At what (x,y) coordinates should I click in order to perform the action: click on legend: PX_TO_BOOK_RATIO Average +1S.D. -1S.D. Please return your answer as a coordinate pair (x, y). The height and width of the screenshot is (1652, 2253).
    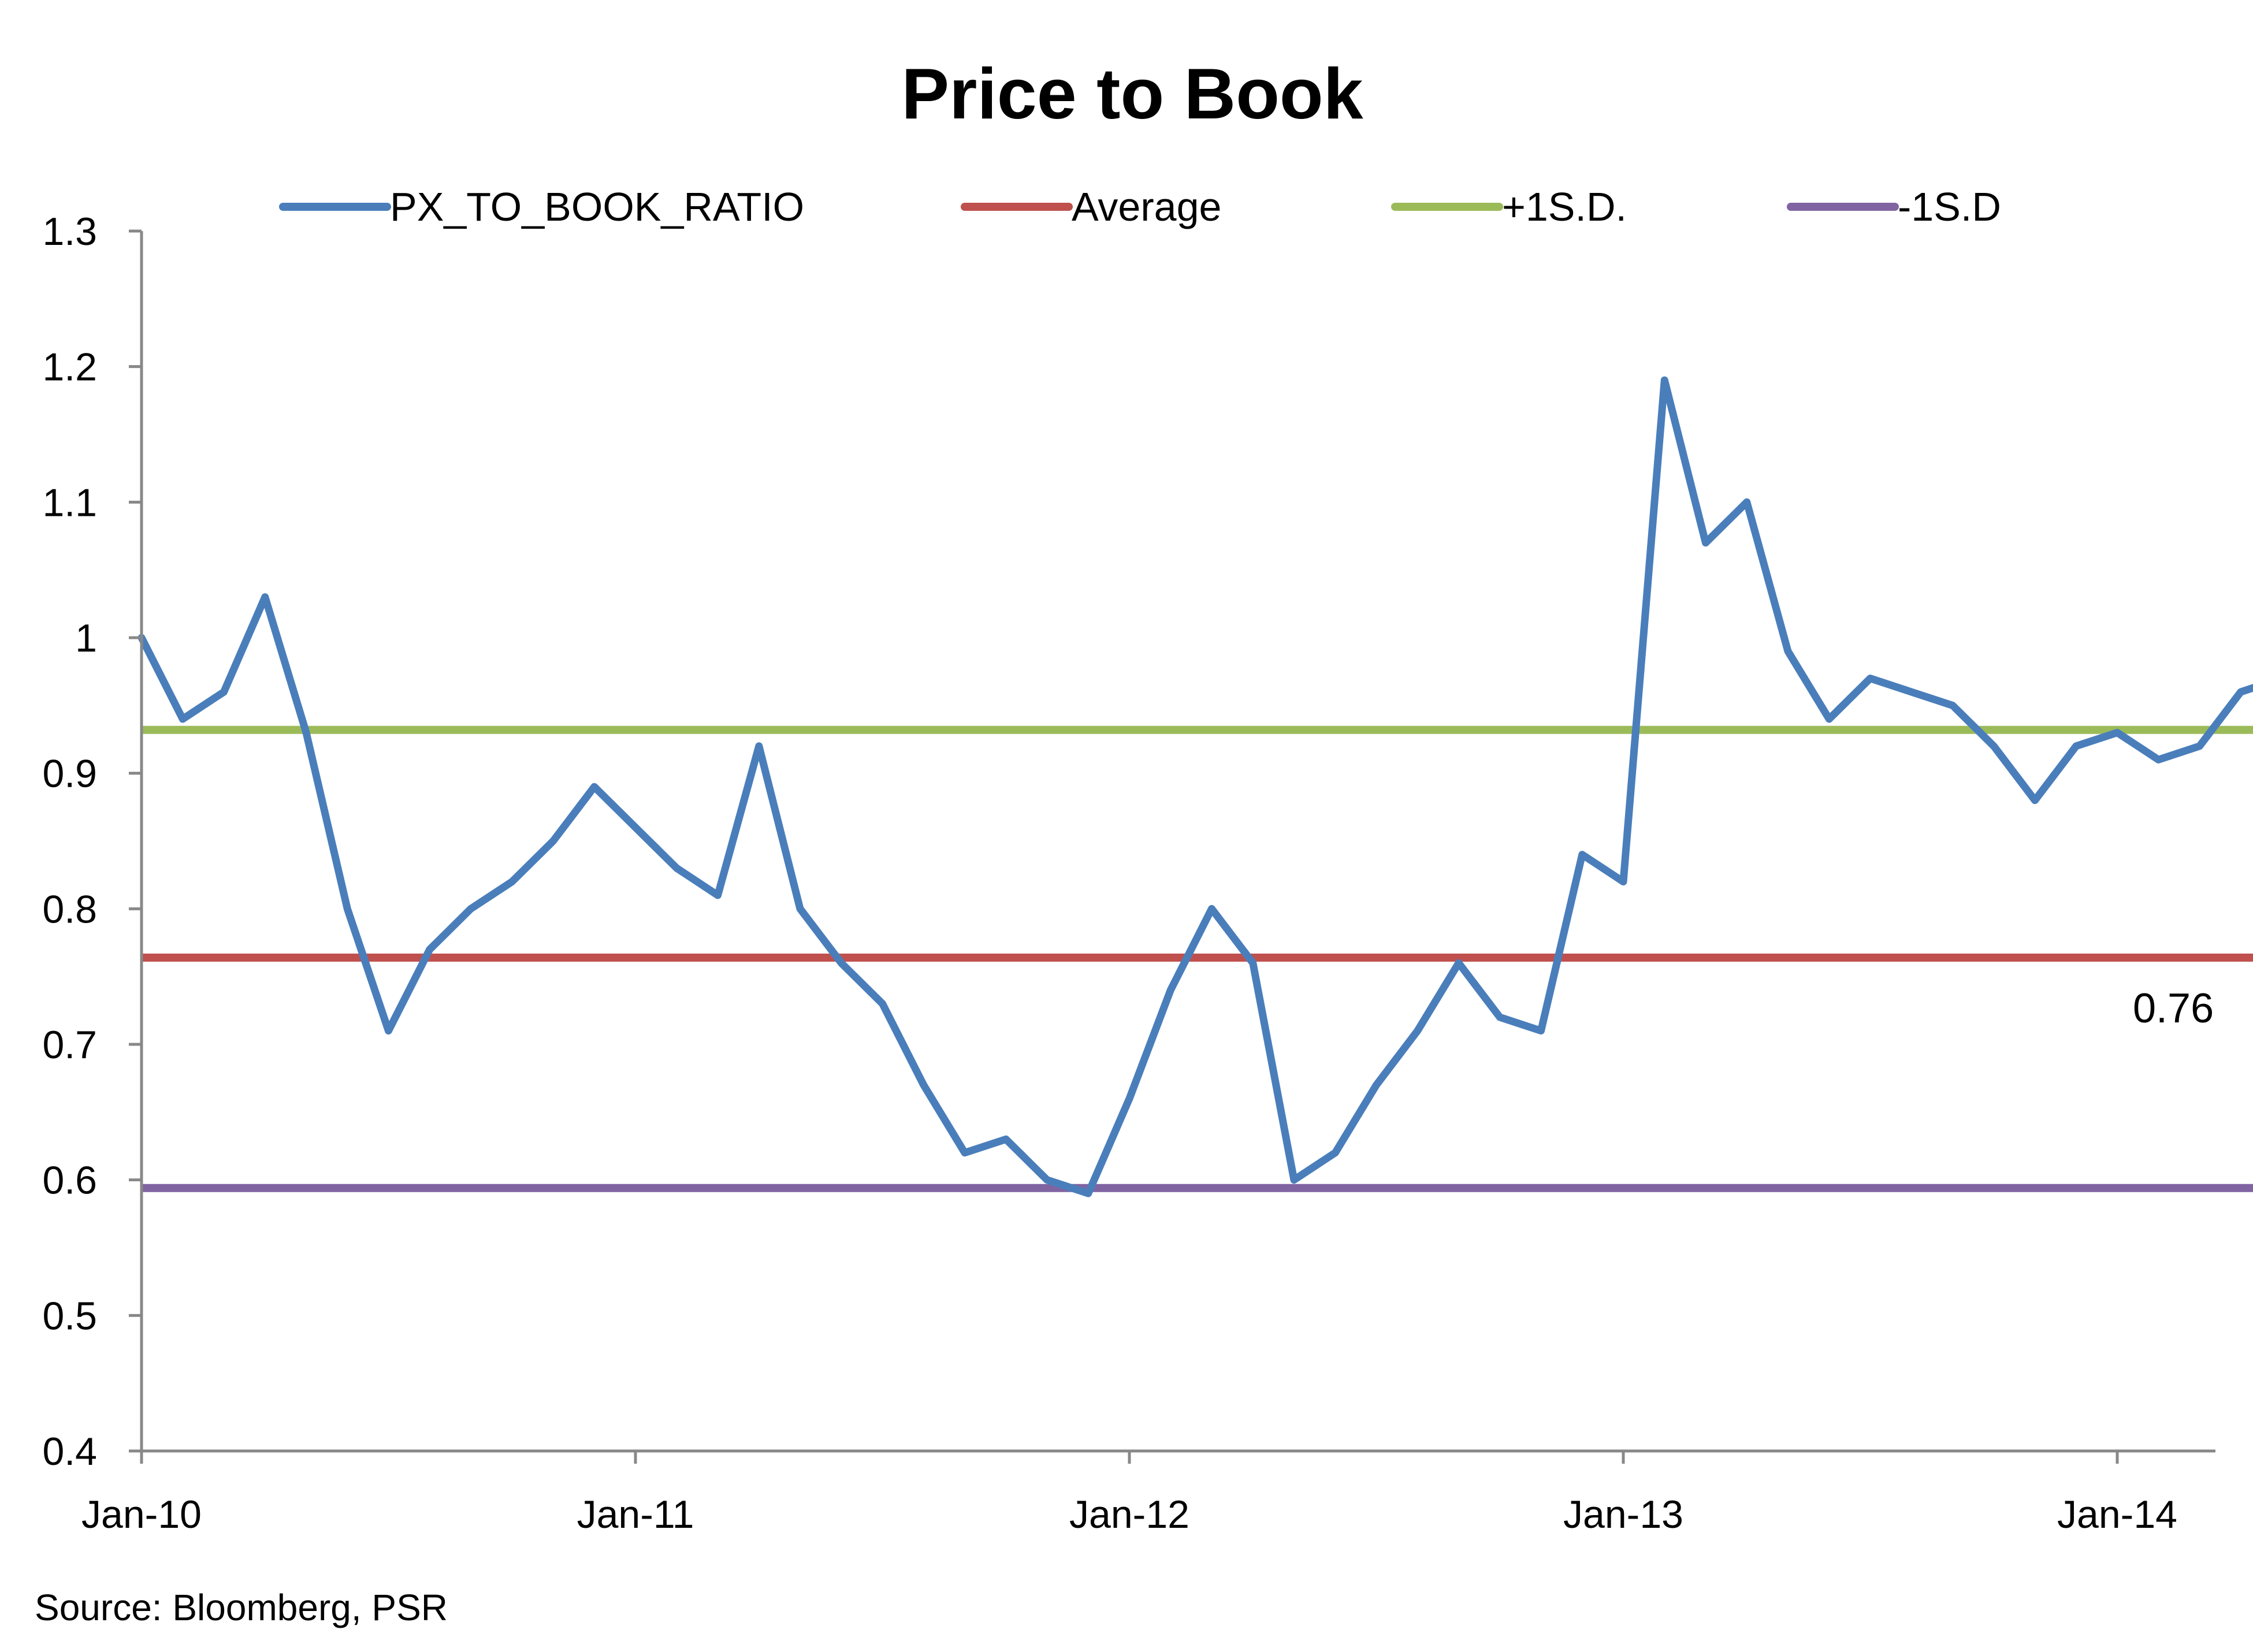
    Looking at the image, I should click on (1140, 207).